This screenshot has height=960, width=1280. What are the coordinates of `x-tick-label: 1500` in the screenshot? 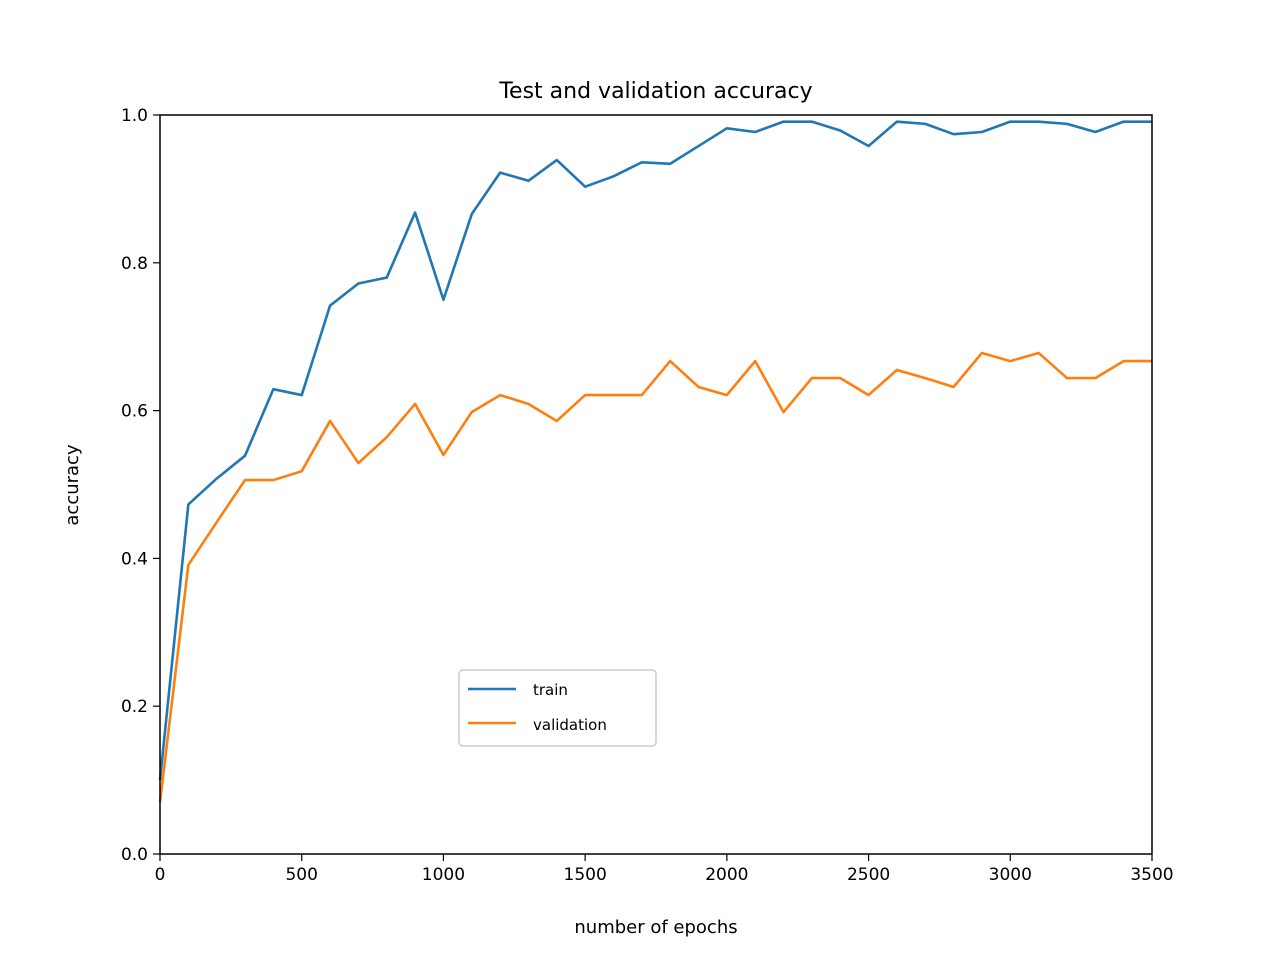 It's located at (585, 875).